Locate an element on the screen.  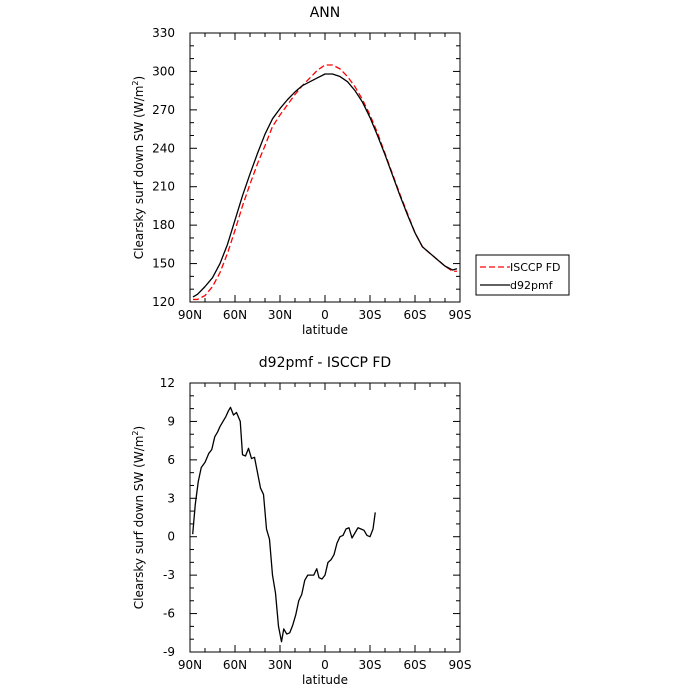
legend-box is located at coordinates (522, 275).